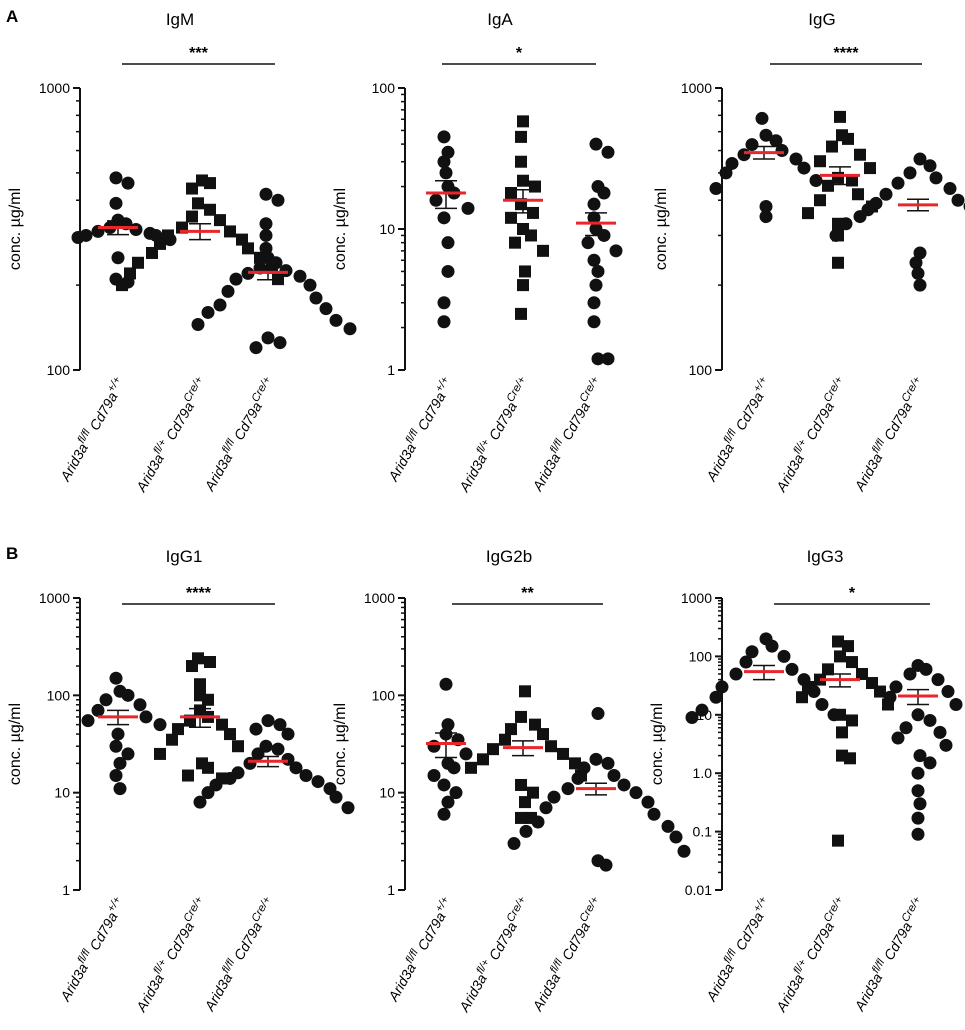 This screenshot has height=1030, width=965. I want to click on chart-title: IgG1, so click(184, 556).